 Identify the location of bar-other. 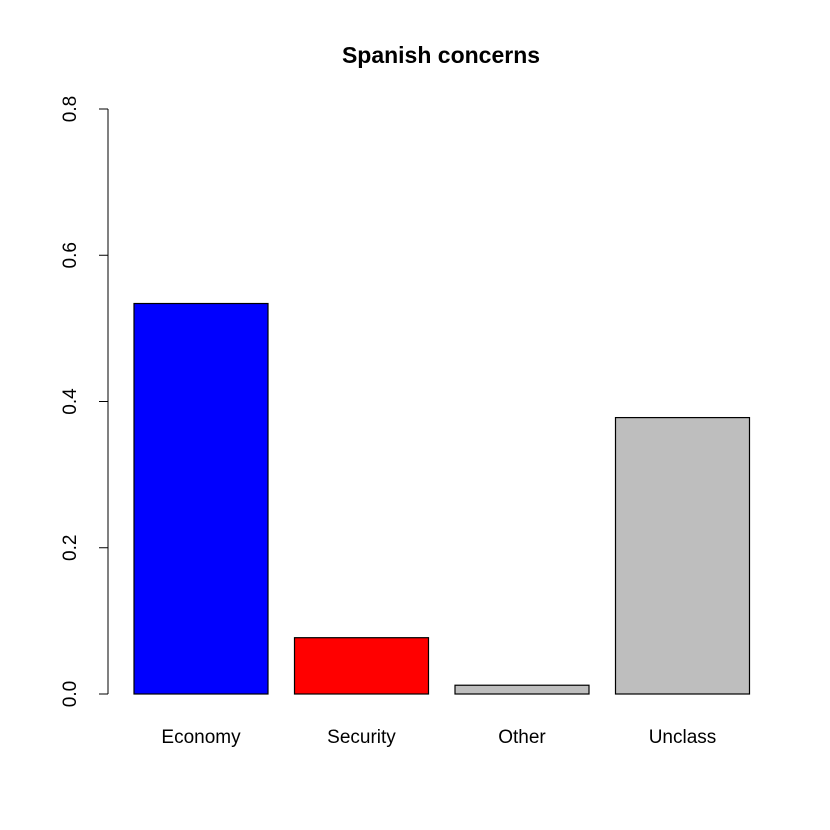
(522, 689).